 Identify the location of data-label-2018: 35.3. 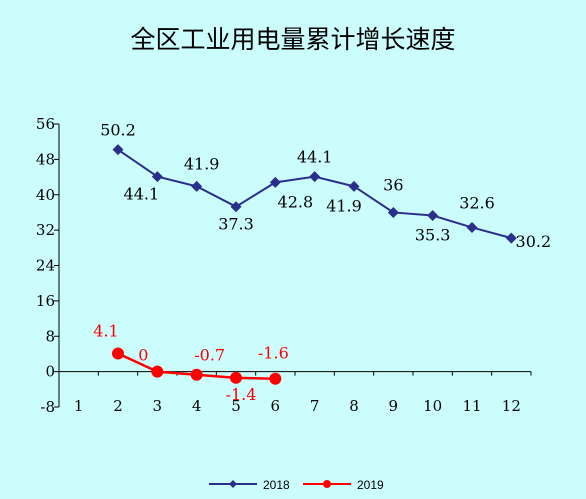
(433, 235).